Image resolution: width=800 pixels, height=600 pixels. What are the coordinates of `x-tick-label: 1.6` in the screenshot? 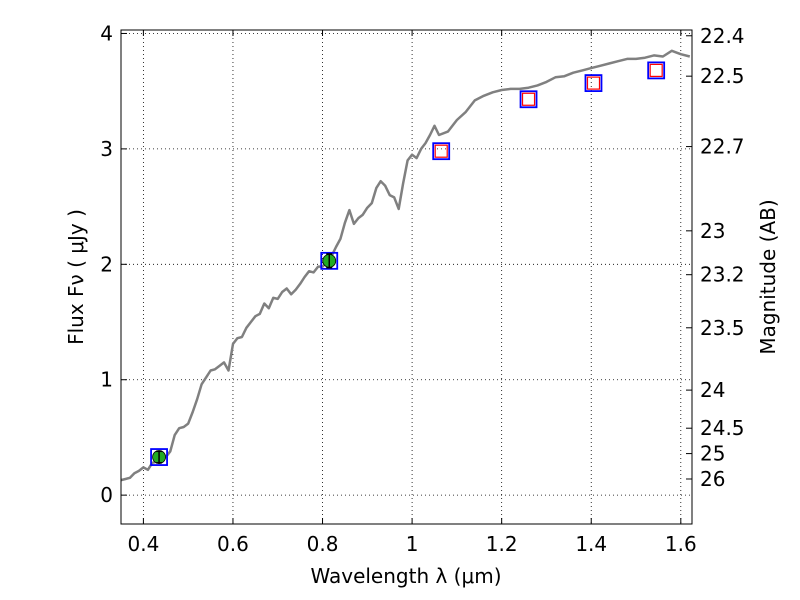 It's located at (681, 544).